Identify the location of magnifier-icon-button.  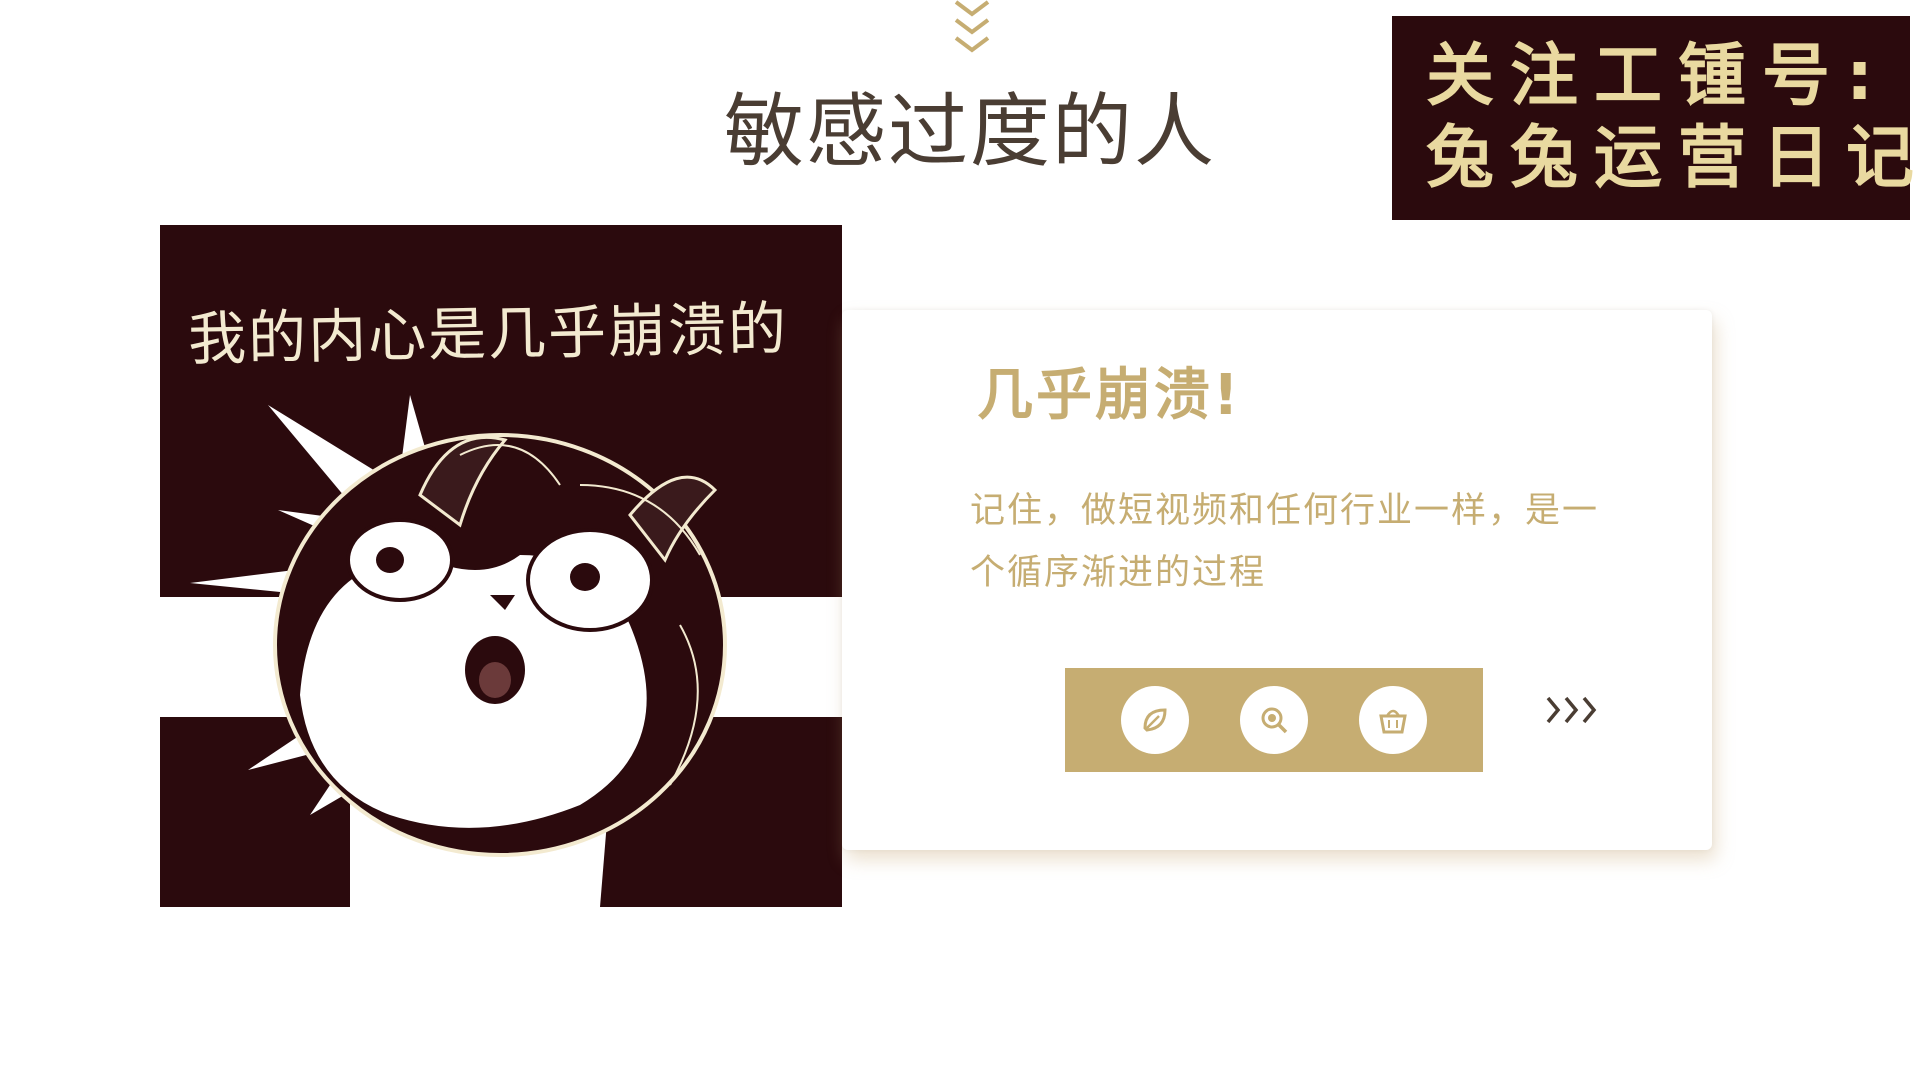
(1273, 720).